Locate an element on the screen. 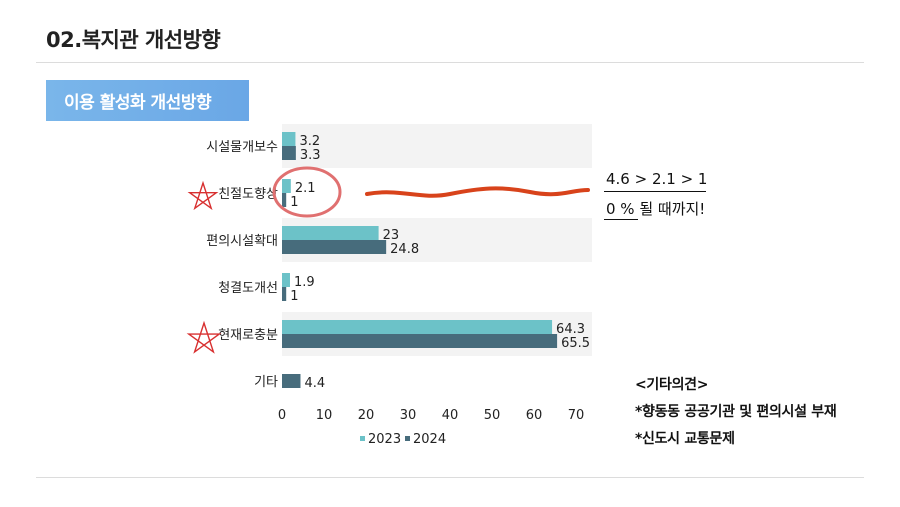 The width and height of the screenshot is (900, 507). annotation-goal-underline is located at coordinates (621, 219).